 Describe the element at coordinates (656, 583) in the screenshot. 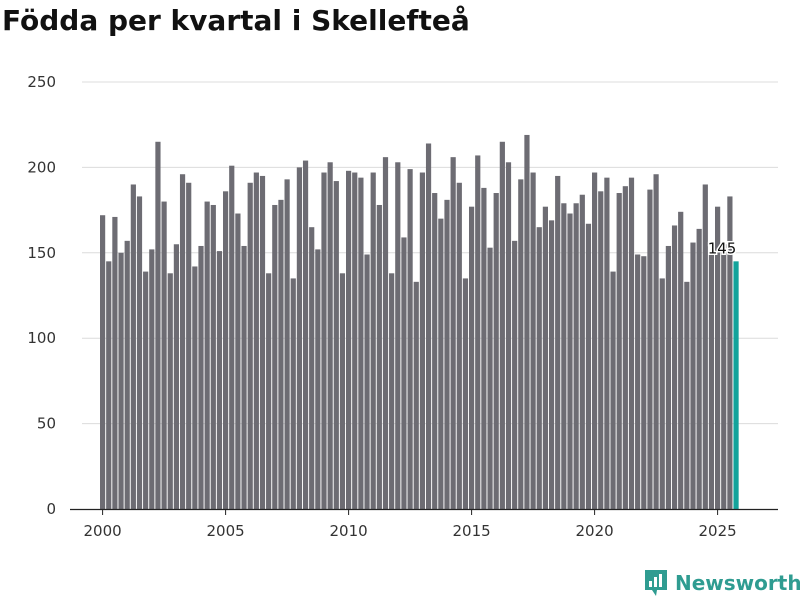

I see `newsworthy-logo-icon` at that location.